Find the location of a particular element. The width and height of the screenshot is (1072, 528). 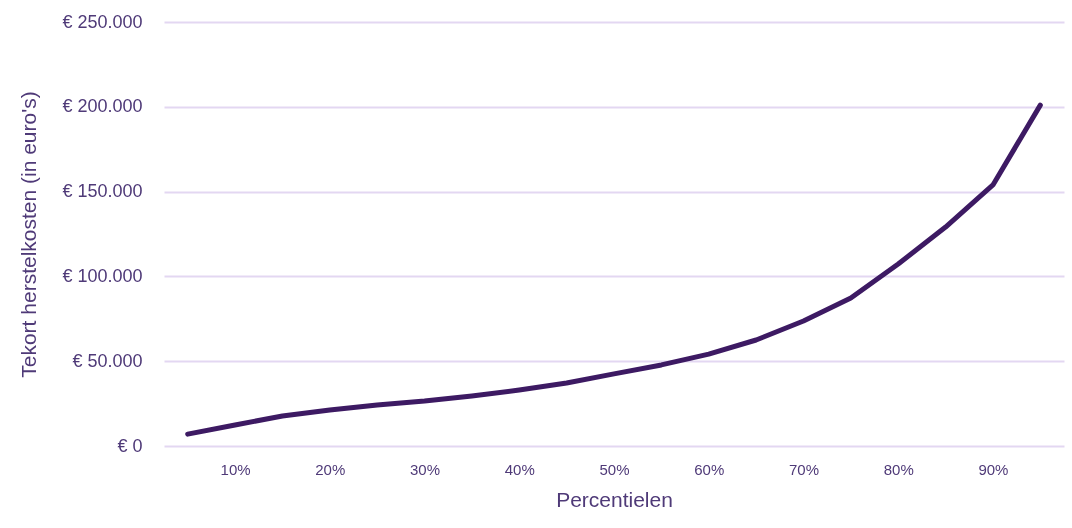

x-tick-label: 10% is located at coordinates (235, 469).